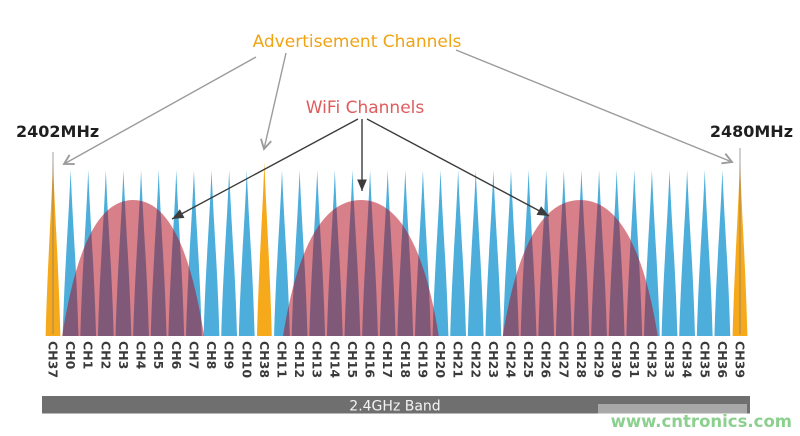  What do you see at coordinates (88, 355) in the screenshot?
I see `channel-label-ch1: CH1` at bounding box center [88, 355].